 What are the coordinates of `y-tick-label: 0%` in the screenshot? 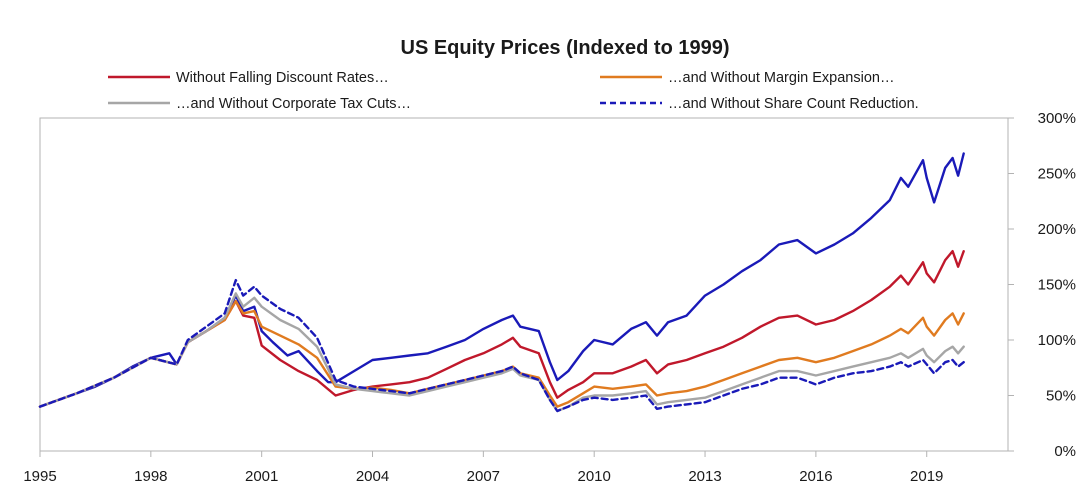 It's located at (1065, 451).